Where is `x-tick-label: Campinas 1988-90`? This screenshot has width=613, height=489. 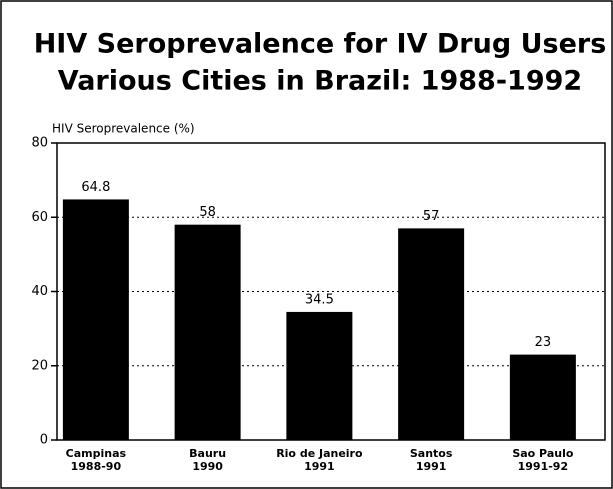 x-tick-label: Campinas 1988-90 is located at coordinates (96, 460).